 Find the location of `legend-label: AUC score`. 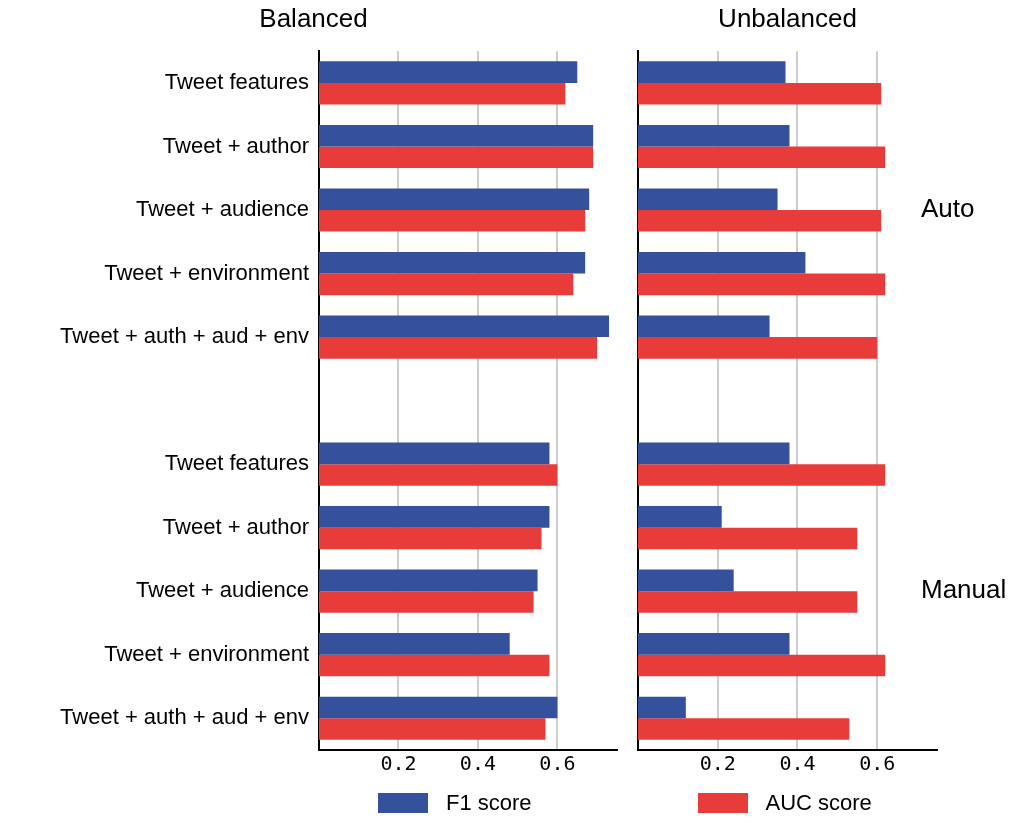

legend-label: AUC score is located at coordinates (818, 803).